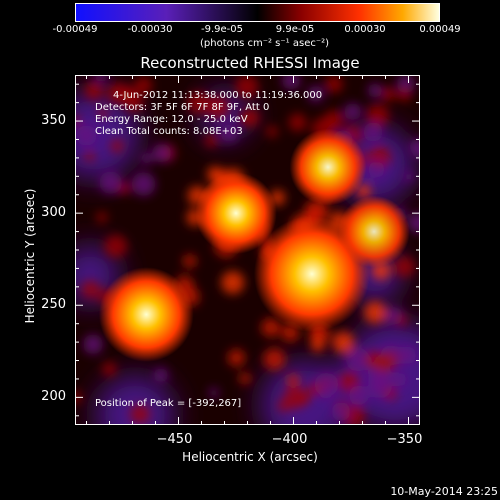 The image size is (500, 500). What do you see at coordinates (171, 119) in the screenshot?
I see `info-energy-range: Energy Range: 12.0 - 25.0 keV` at bounding box center [171, 119].